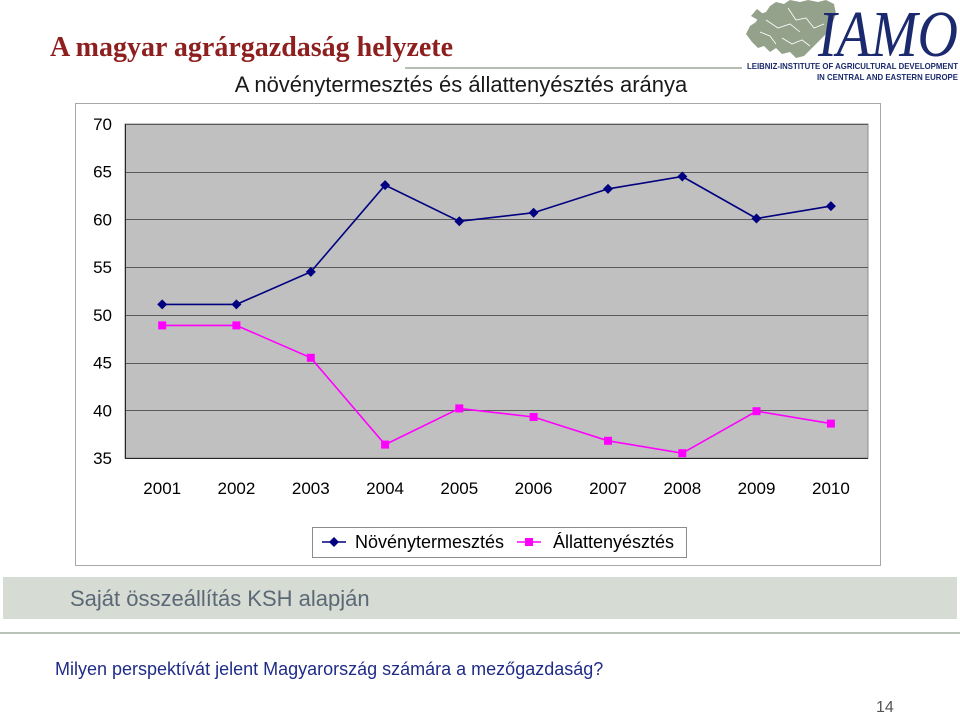  What do you see at coordinates (236, 488) in the screenshot?
I see `x-tick-label: 2002` at bounding box center [236, 488].